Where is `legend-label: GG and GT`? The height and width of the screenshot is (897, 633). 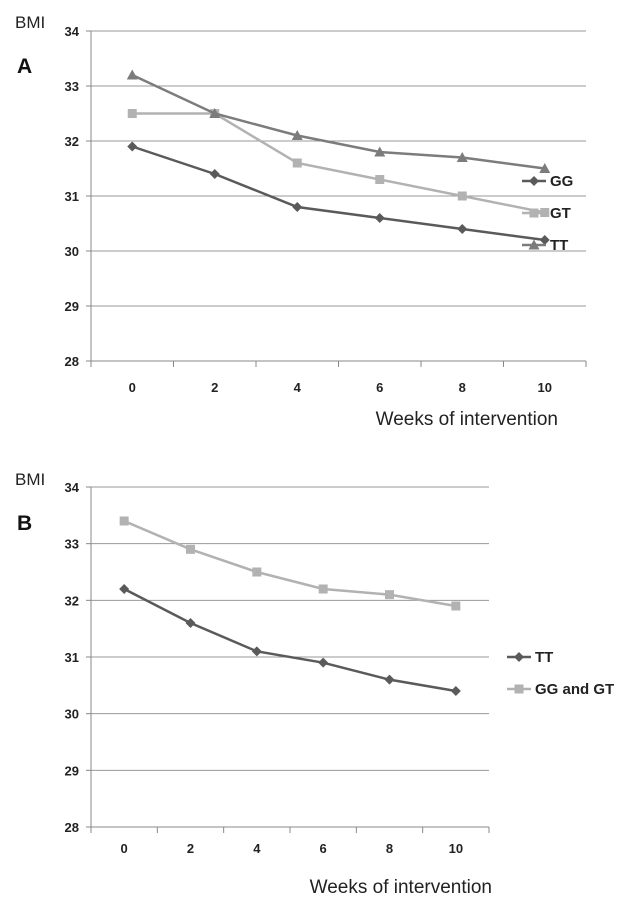 legend-label: GG and GT is located at coordinates (574, 689).